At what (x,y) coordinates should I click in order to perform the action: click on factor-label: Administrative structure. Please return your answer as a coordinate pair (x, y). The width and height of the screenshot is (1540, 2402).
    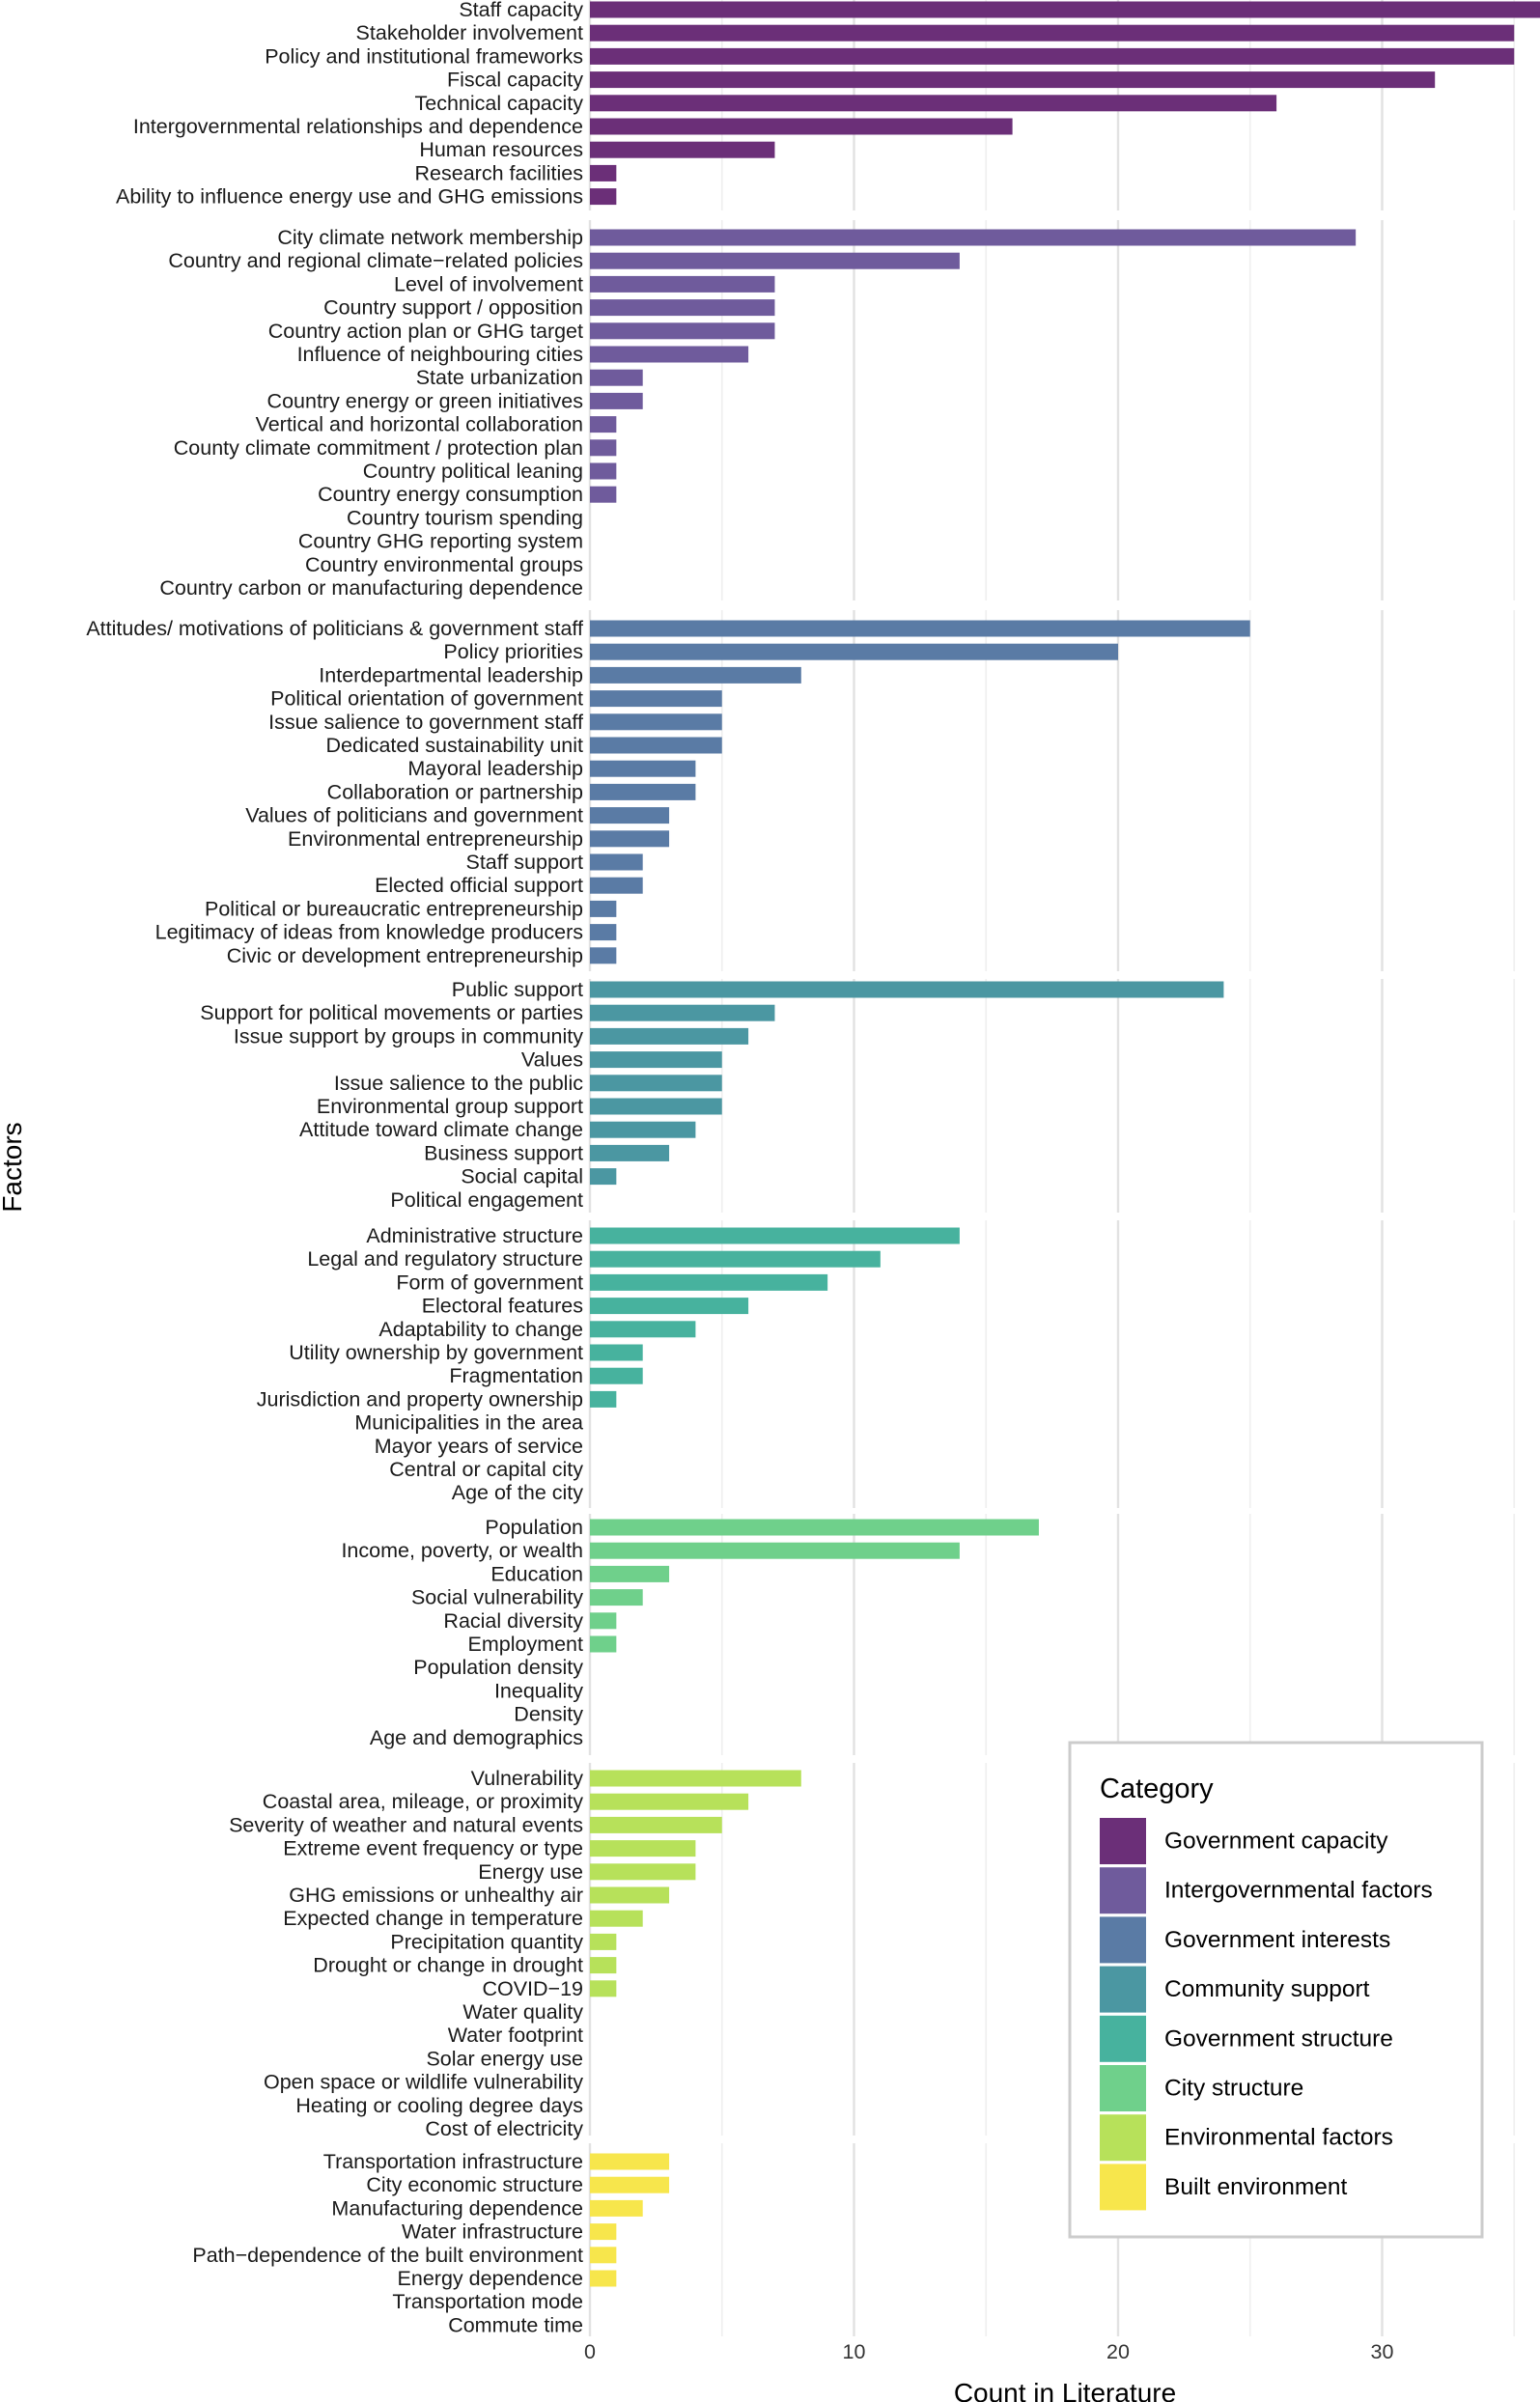
    Looking at the image, I should click on (475, 1235).